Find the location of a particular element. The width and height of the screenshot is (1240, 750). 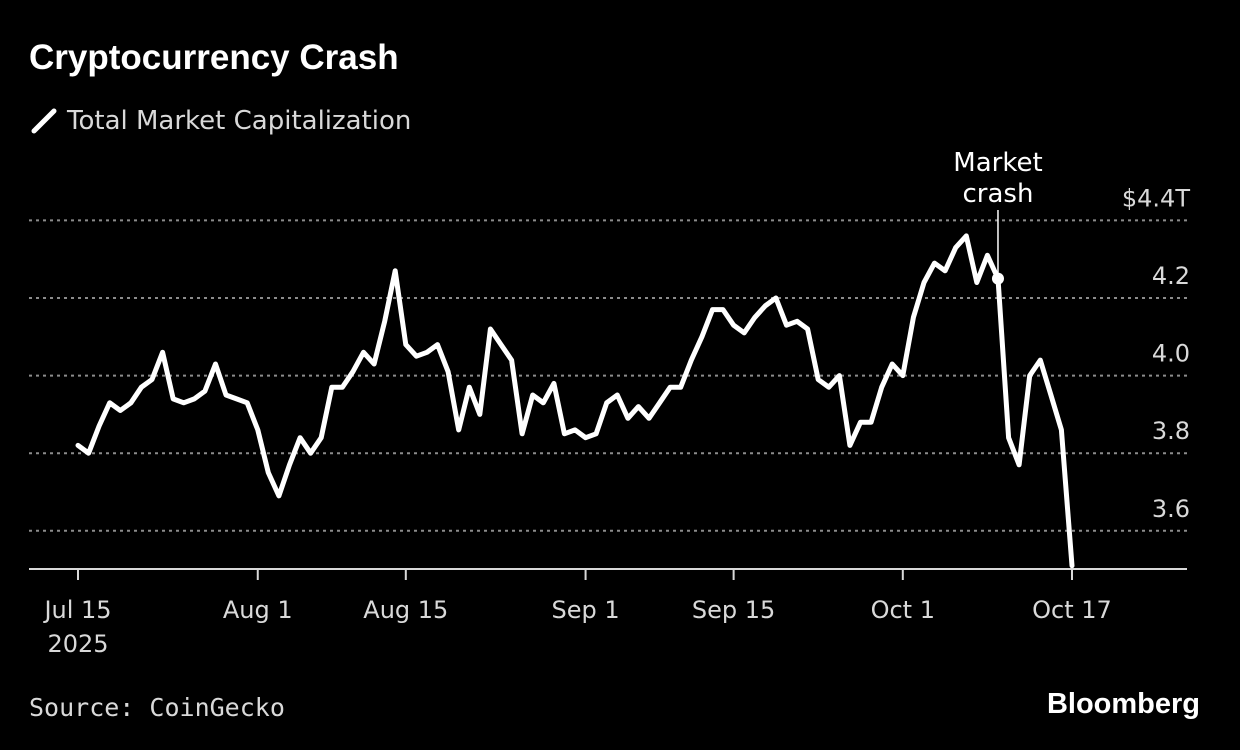

y-axis-labels: 3.6 3.8 4.0 4.2 $4.4T is located at coordinates (1156, 353).